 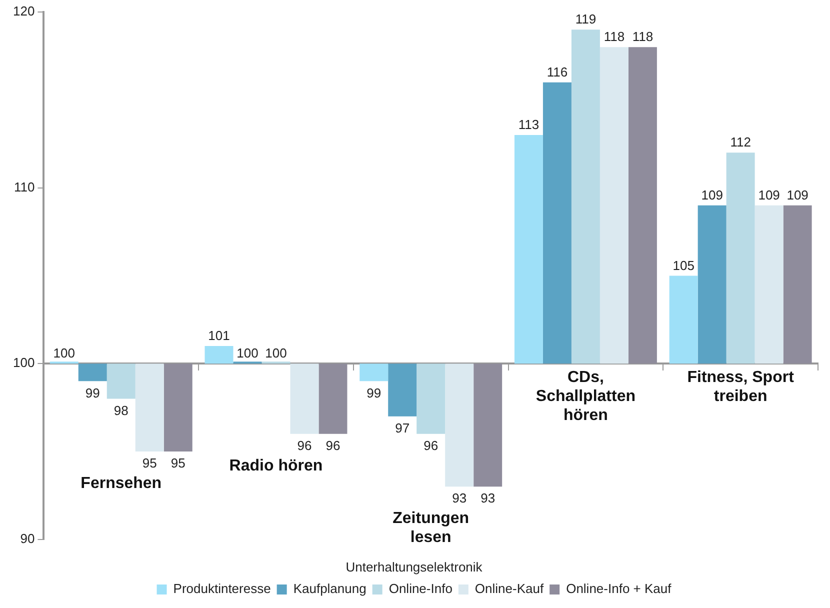 I want to click on x-tick-label: Radio hören, so click(x=276, y=465).